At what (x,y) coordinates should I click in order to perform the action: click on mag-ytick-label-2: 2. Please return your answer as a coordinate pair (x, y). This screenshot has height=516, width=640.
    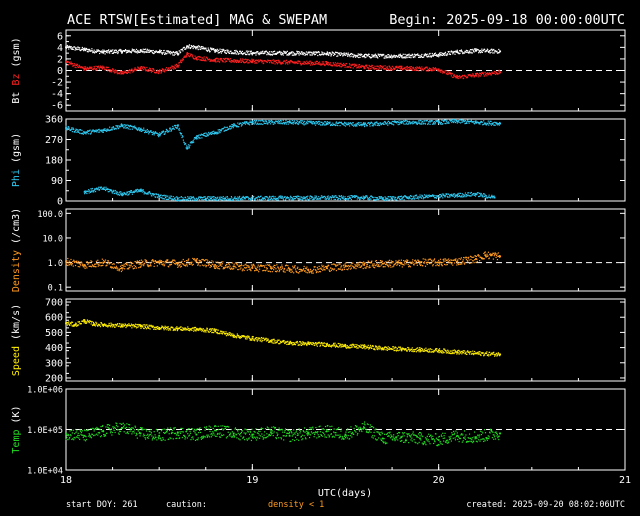
    Looking at the image, I should click on (60, 59).